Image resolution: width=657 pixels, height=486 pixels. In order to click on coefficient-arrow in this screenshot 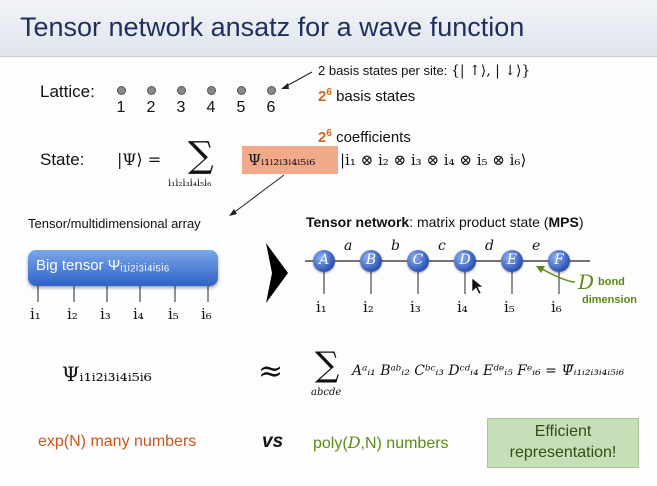, I will do `click(258, 194)`.